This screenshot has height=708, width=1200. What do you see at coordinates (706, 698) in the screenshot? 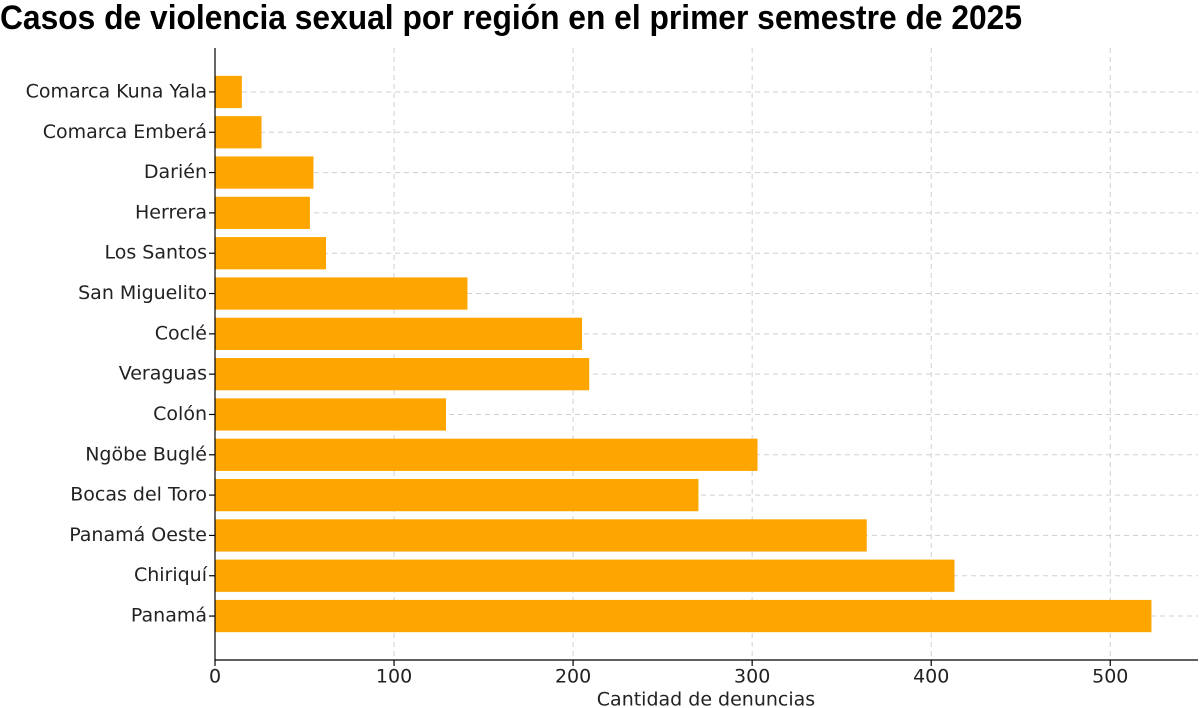
I see `x-axis-label: Cantidad de denuncias` at bounding box center [706, 698].